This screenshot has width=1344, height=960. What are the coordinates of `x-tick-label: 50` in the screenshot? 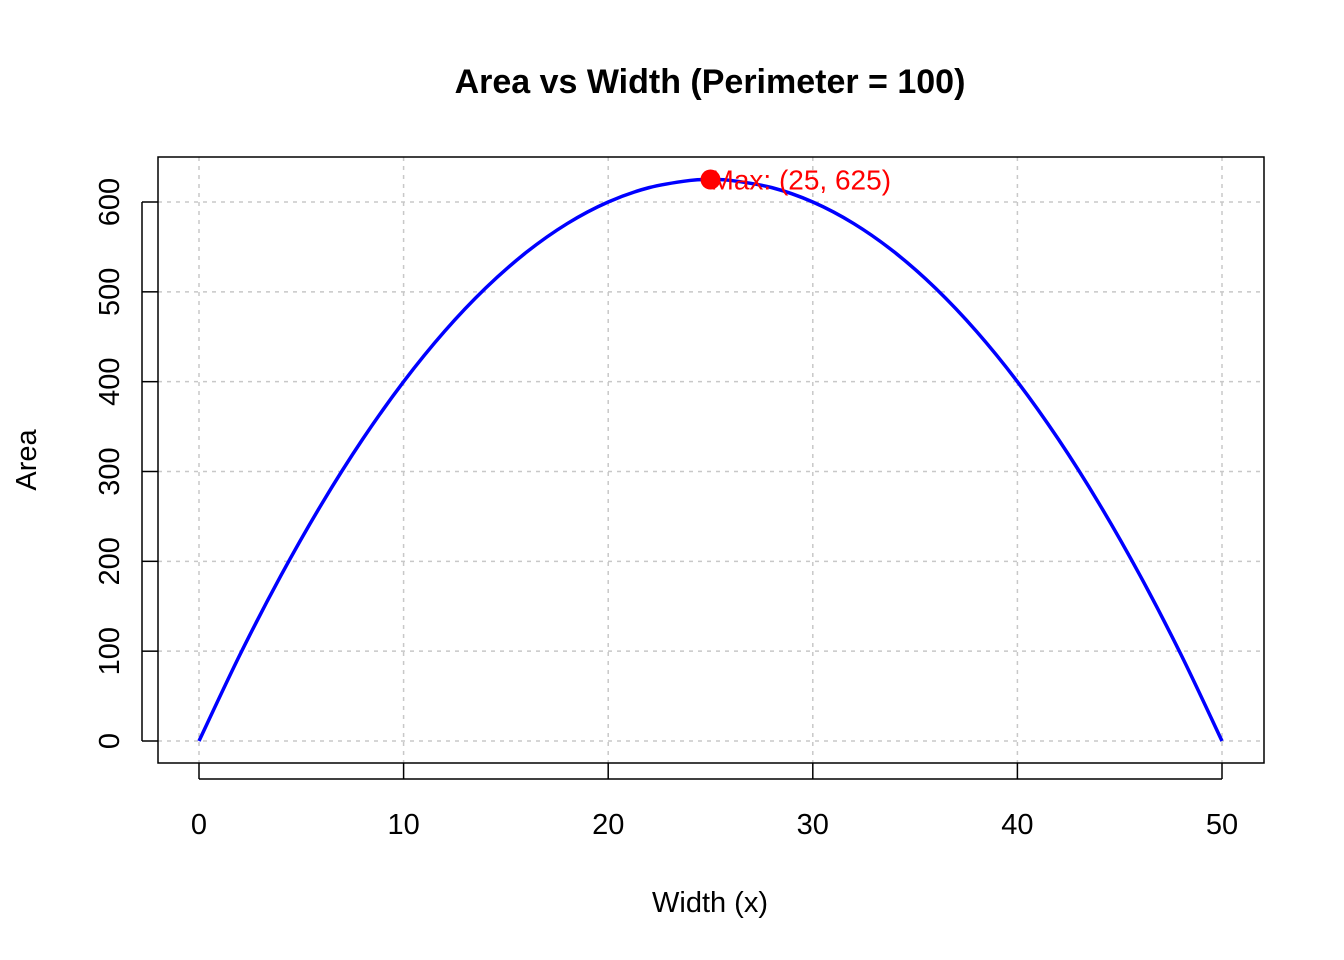 It's located at (1222, 825).